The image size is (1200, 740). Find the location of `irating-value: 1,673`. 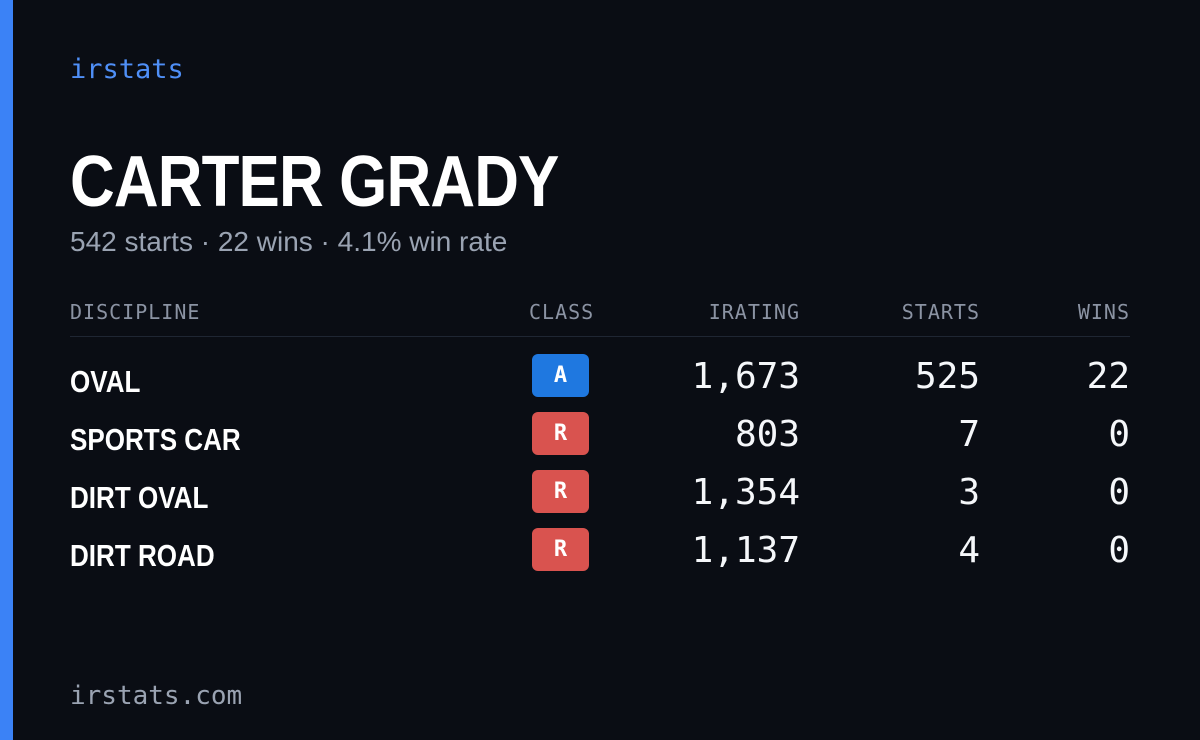

irating-value: 1,673 is located at coordinates (745, 376).